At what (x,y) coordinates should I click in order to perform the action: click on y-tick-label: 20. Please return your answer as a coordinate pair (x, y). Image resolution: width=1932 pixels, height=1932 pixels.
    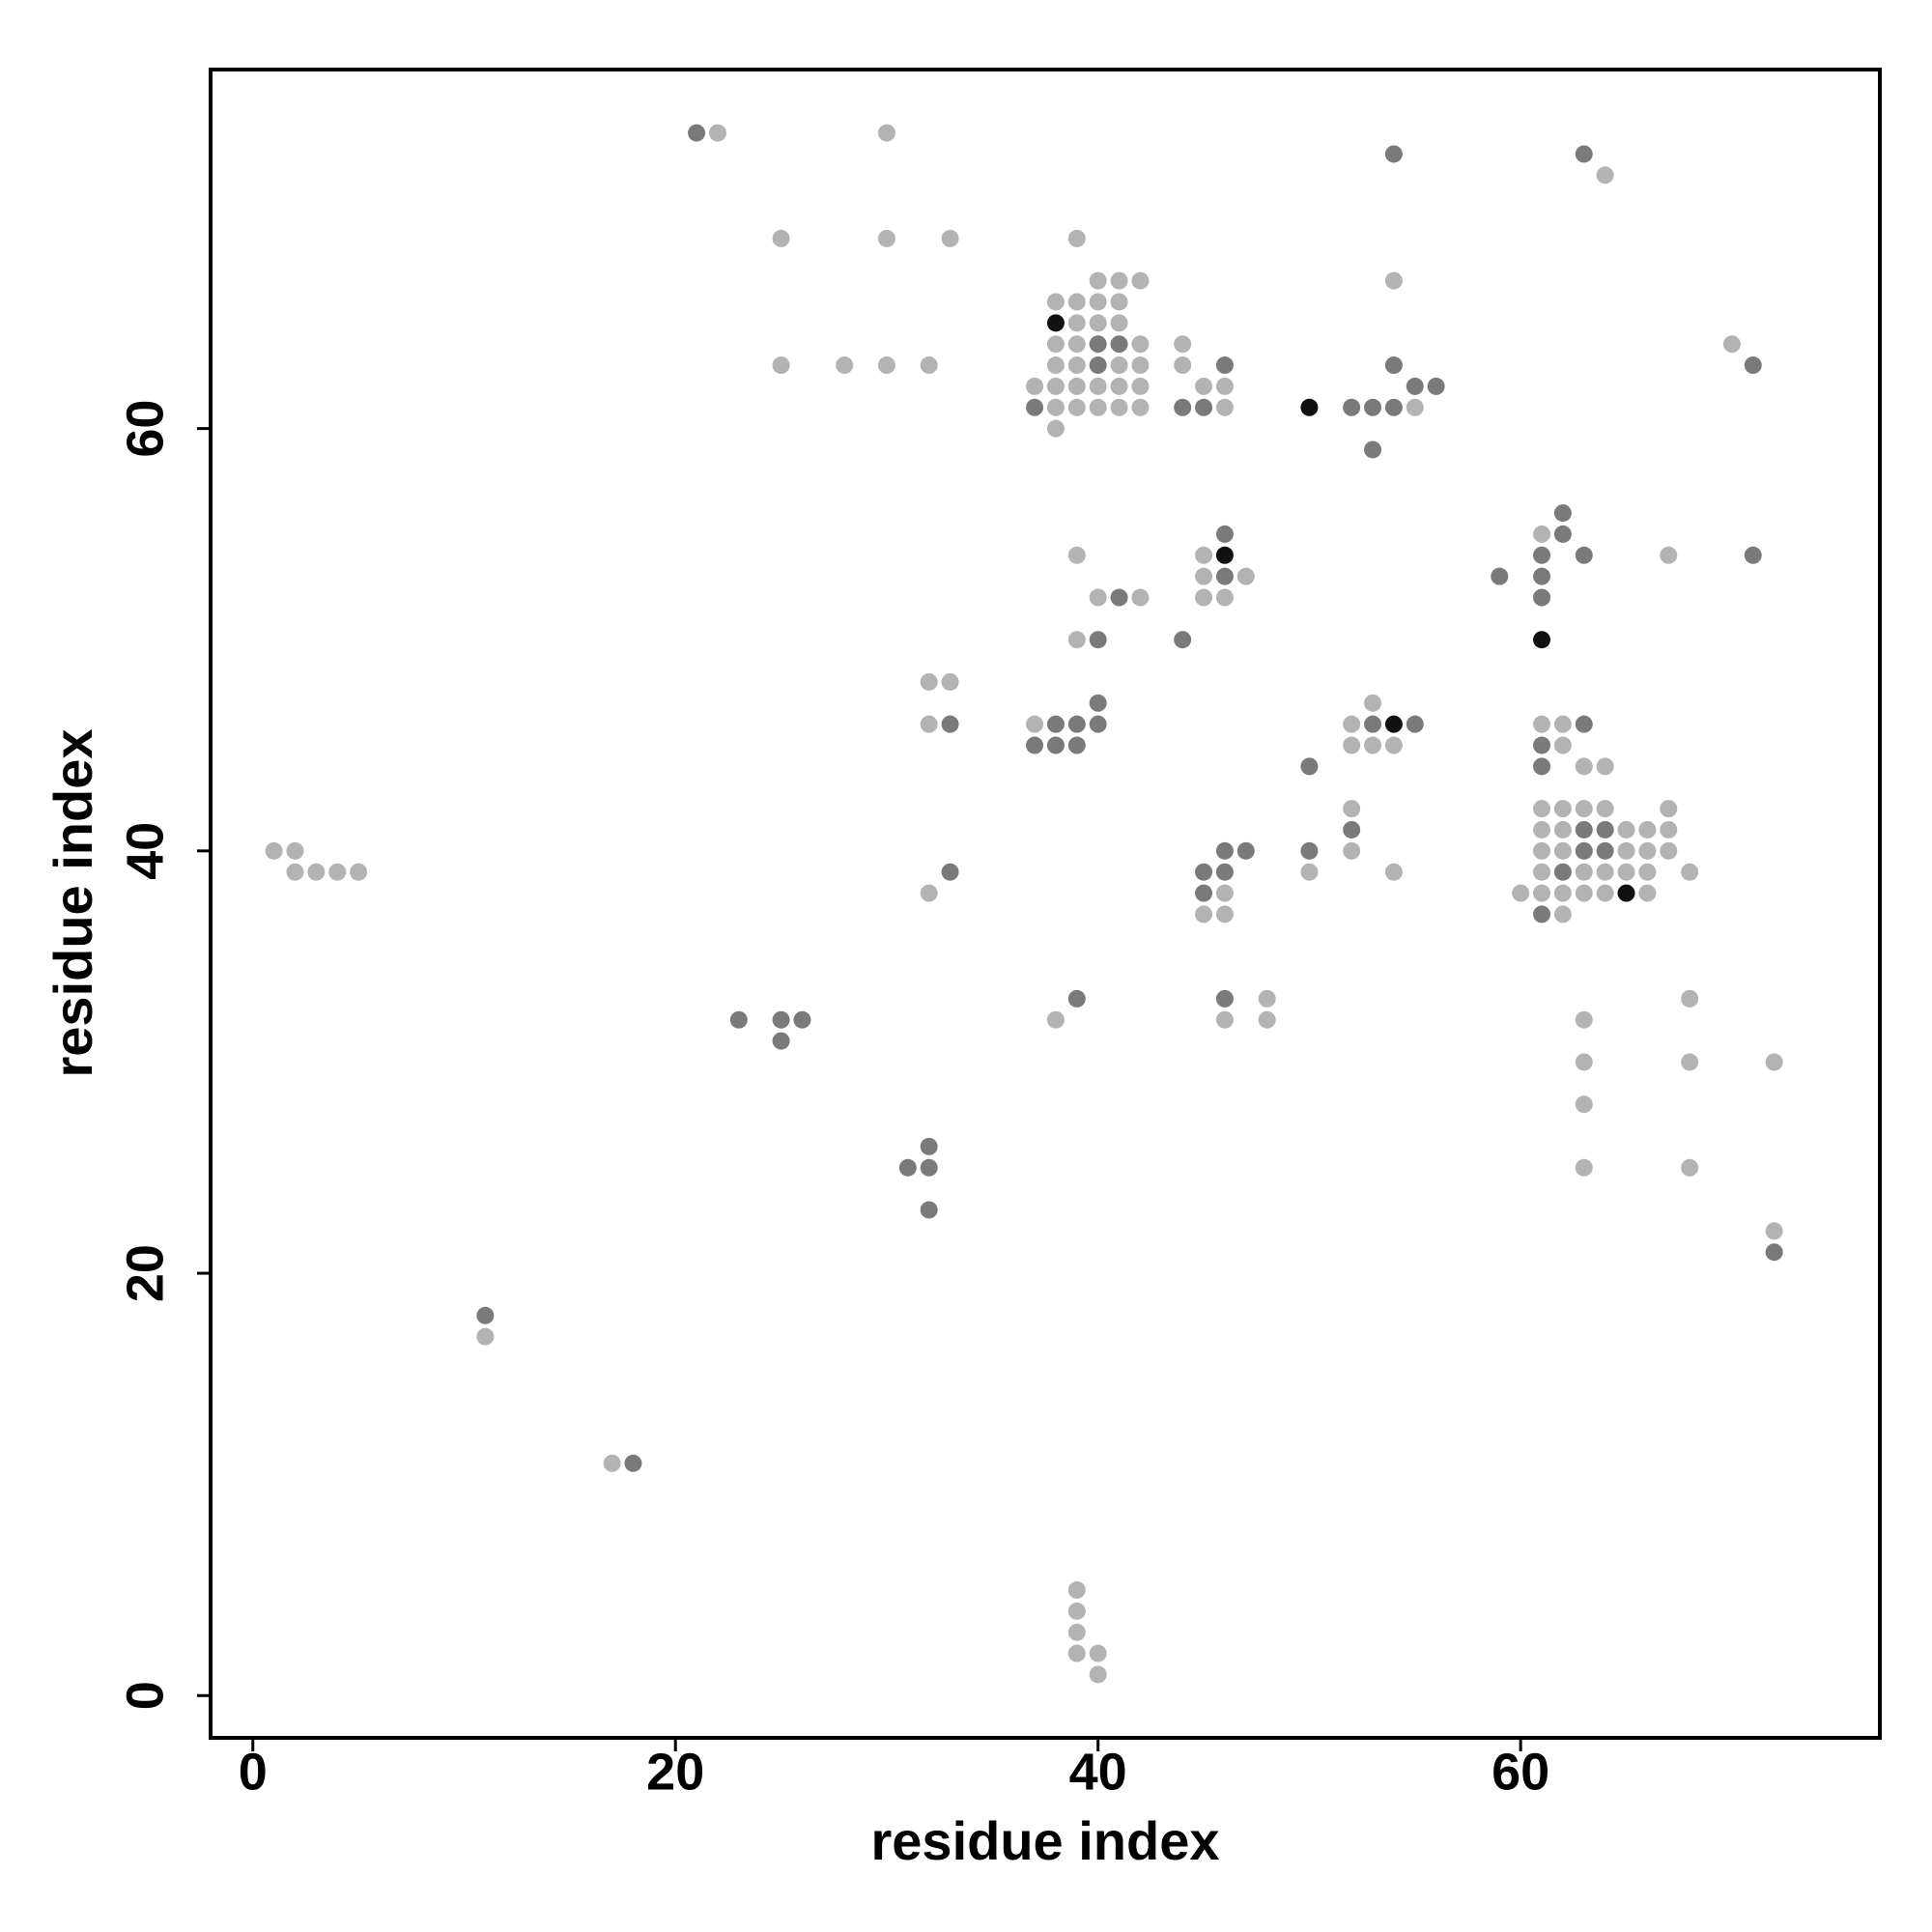
    Looking at the image, I should click on (145, 1273).